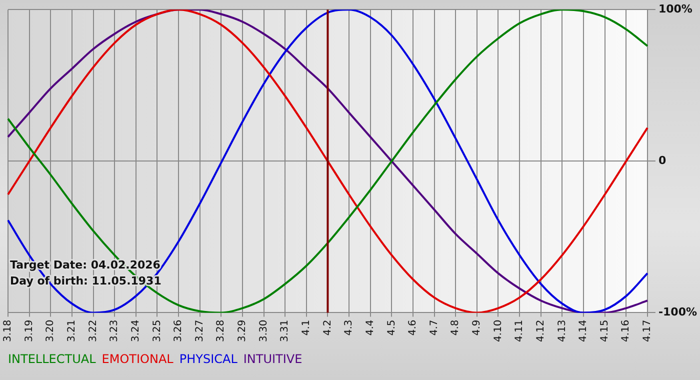 This screenshot has height=380, width=700. What do you see at coordinates (520, 331) in the screenshot?
I see `x-tick-label: 4.11` at bounding box center [520, 331].